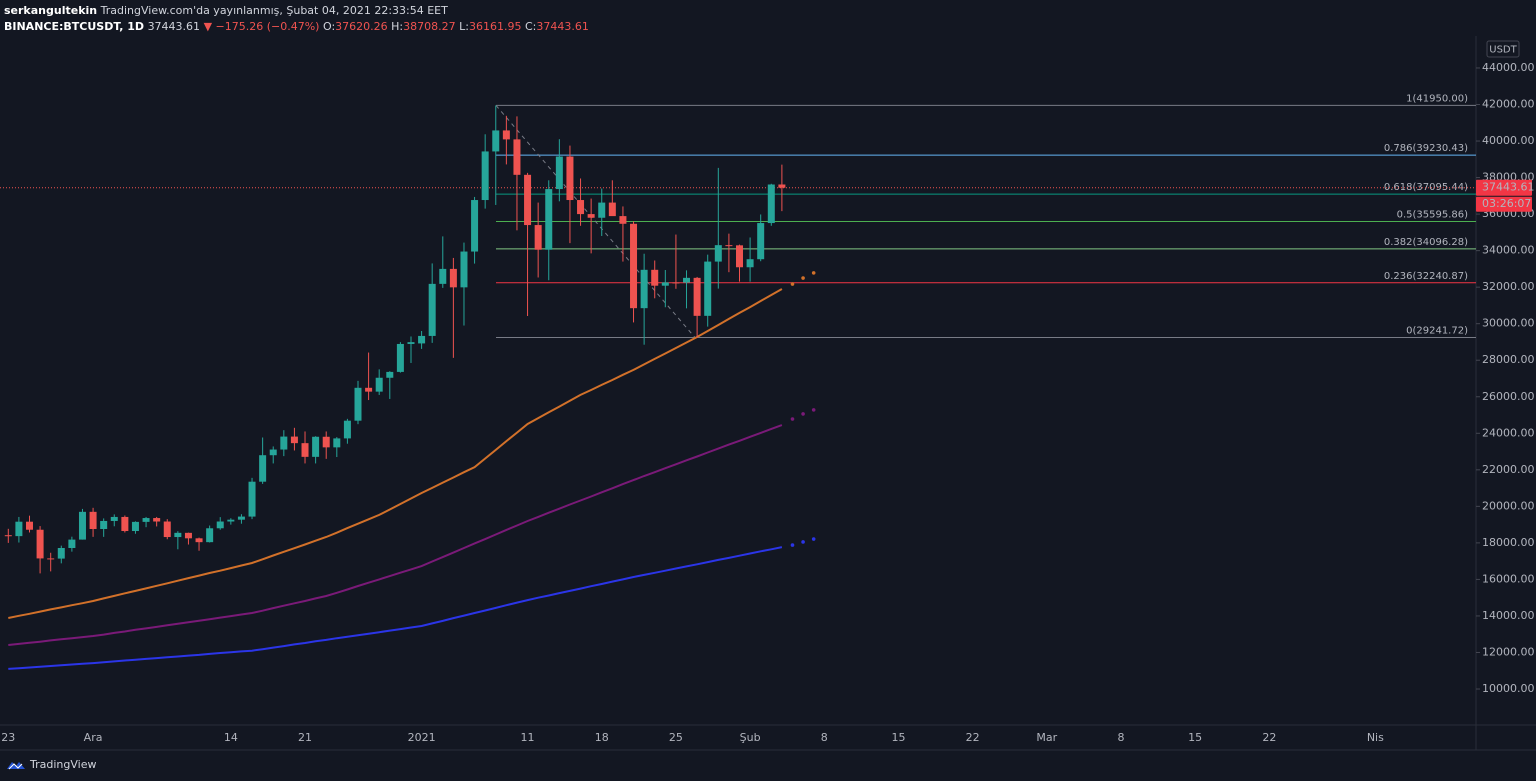 The height and width of the screenshot is (781, 1536). Describe the element at coordinates (1503, 49) in the screenshot. I see `currency-box` at that location.